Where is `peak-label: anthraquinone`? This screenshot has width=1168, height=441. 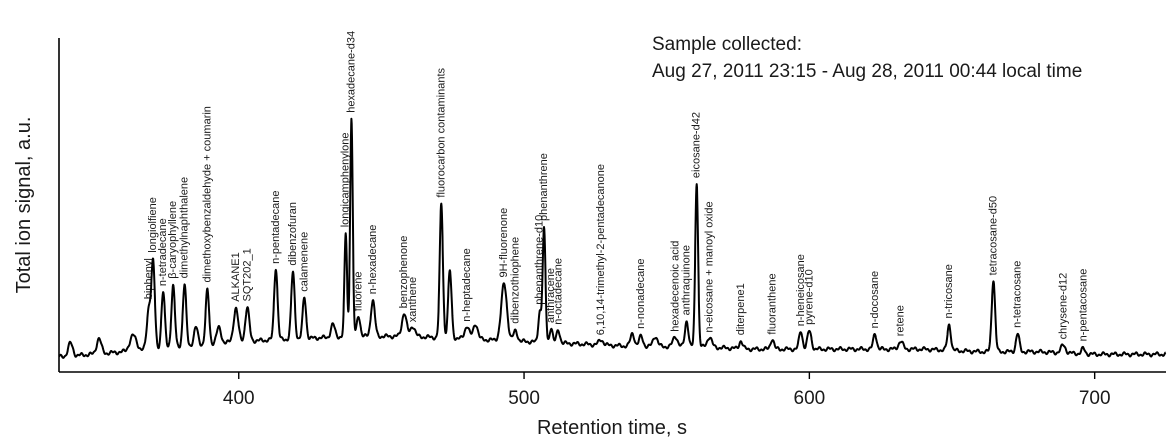 peak-label: anthraquinone is located at coordinates (687, 280).